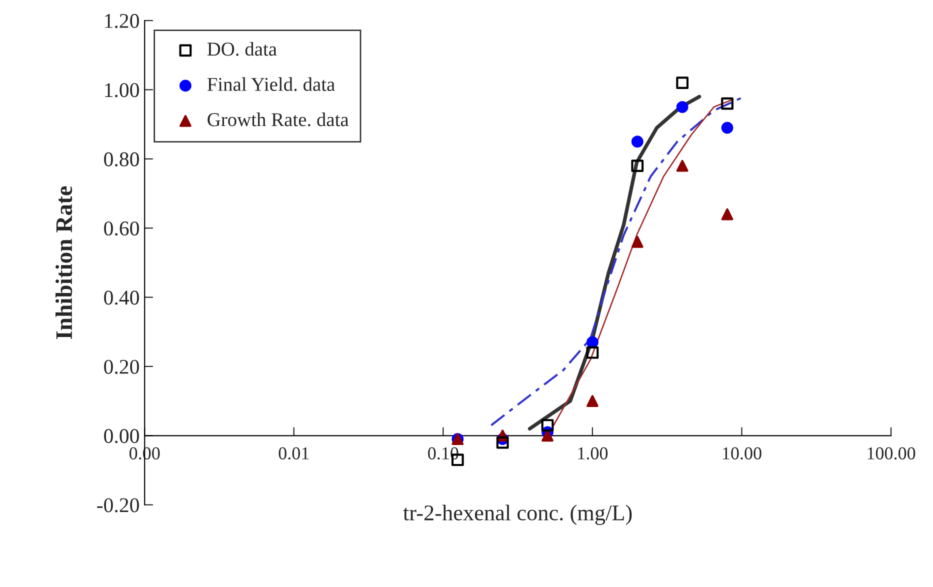 This screenshot has width=933, height=587. I want to click on y-tick-label: 1.00, so click(122, 90).